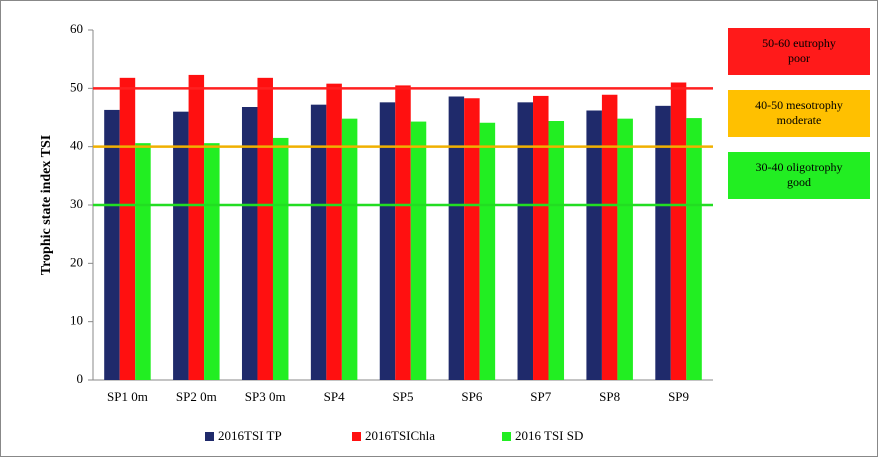 The image size is (878, 457). What do you see at coordinates (76, 203) in the screenshot?
I see `y-tick-label: 30` at bounding box center [76, 203].